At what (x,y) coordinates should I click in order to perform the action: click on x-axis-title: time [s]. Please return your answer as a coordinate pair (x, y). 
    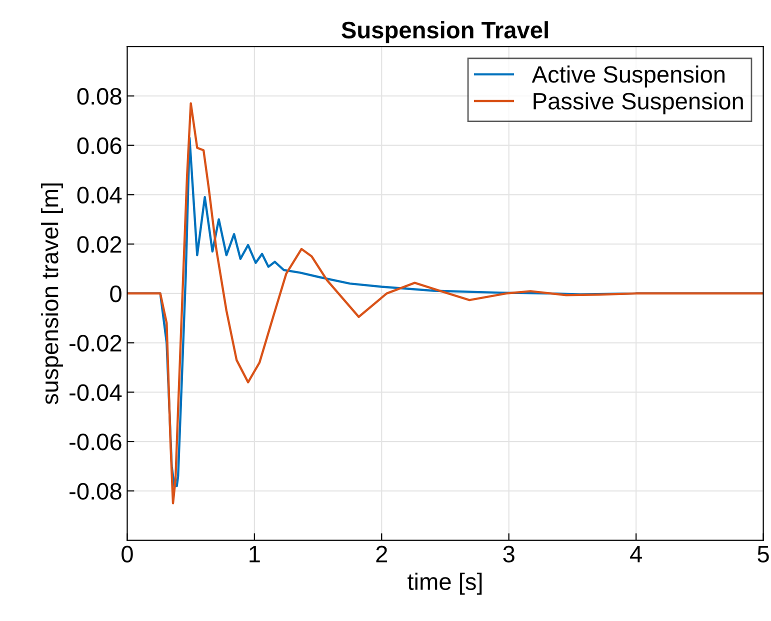
    Looking at the image, I should click on (445, 583).